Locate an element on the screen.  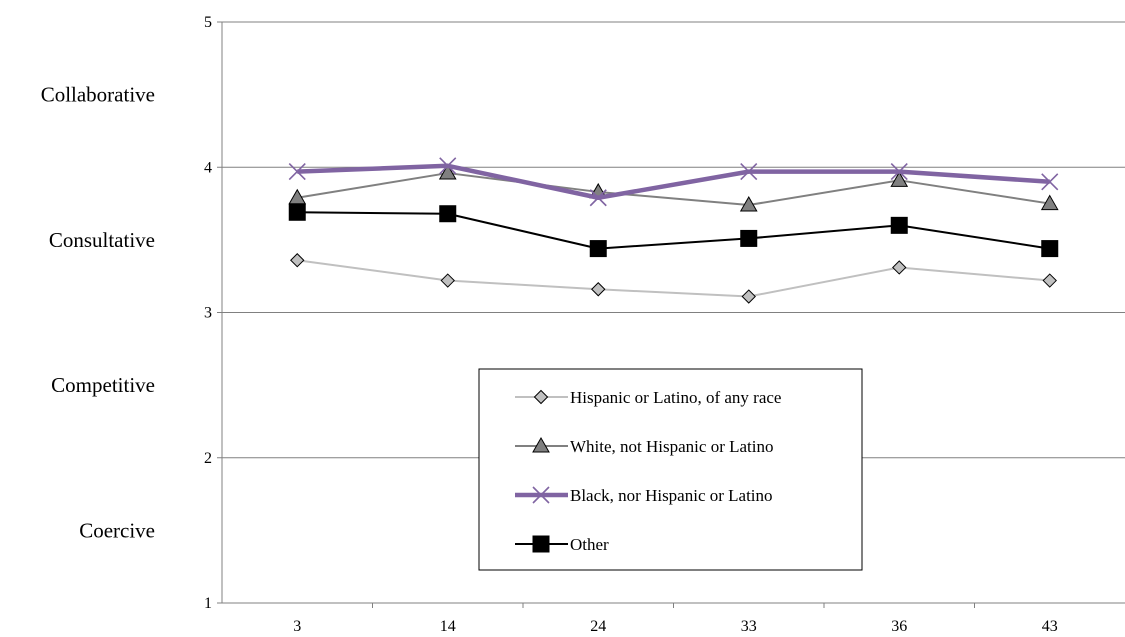
y-tick-label: 5 is located at coordinates (208, 22).